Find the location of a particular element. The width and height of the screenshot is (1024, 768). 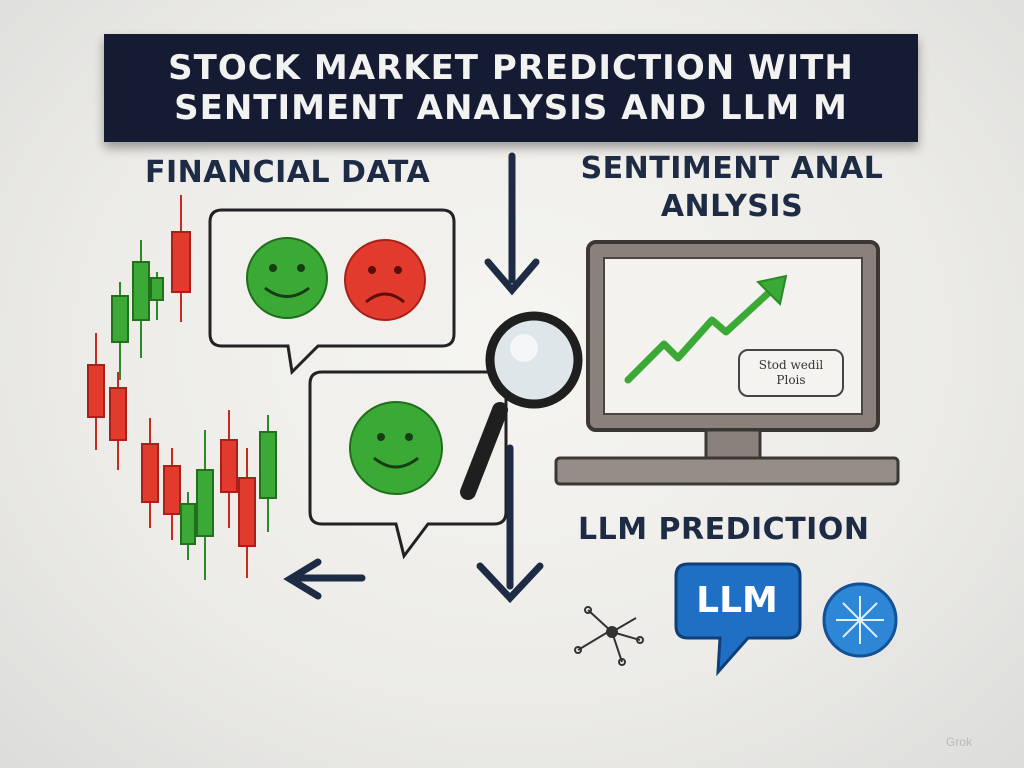

arrow-left is located at coordinates (324, 579).